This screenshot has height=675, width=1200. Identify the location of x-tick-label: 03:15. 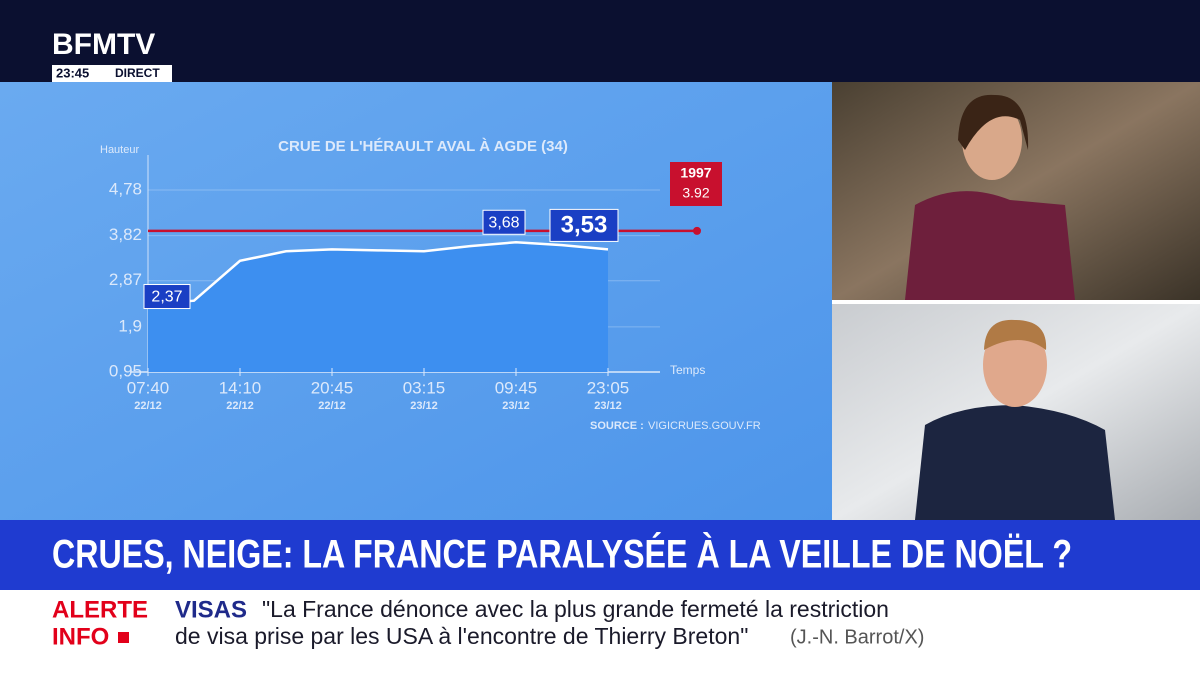
(424, 387).